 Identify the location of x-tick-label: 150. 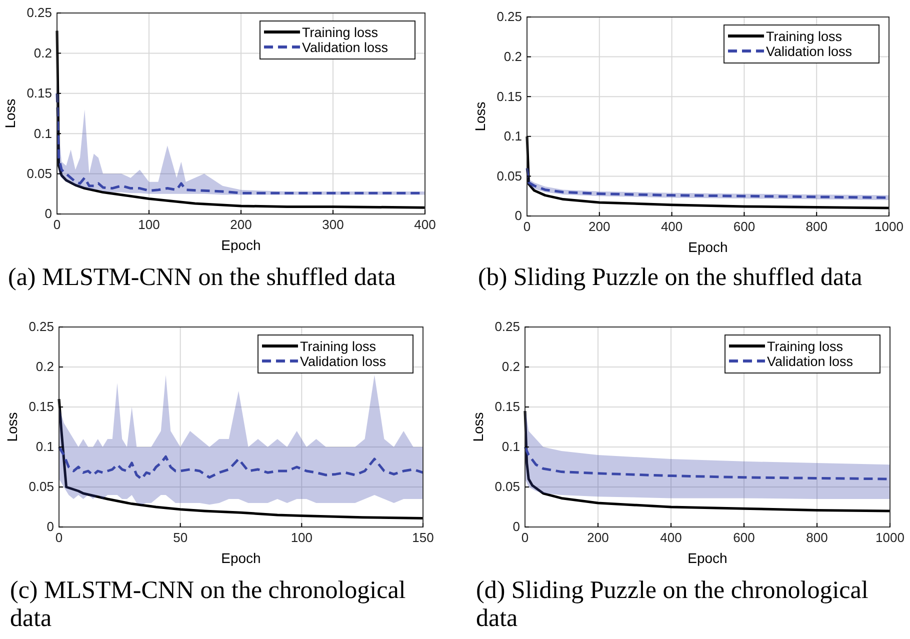
(423, 538).